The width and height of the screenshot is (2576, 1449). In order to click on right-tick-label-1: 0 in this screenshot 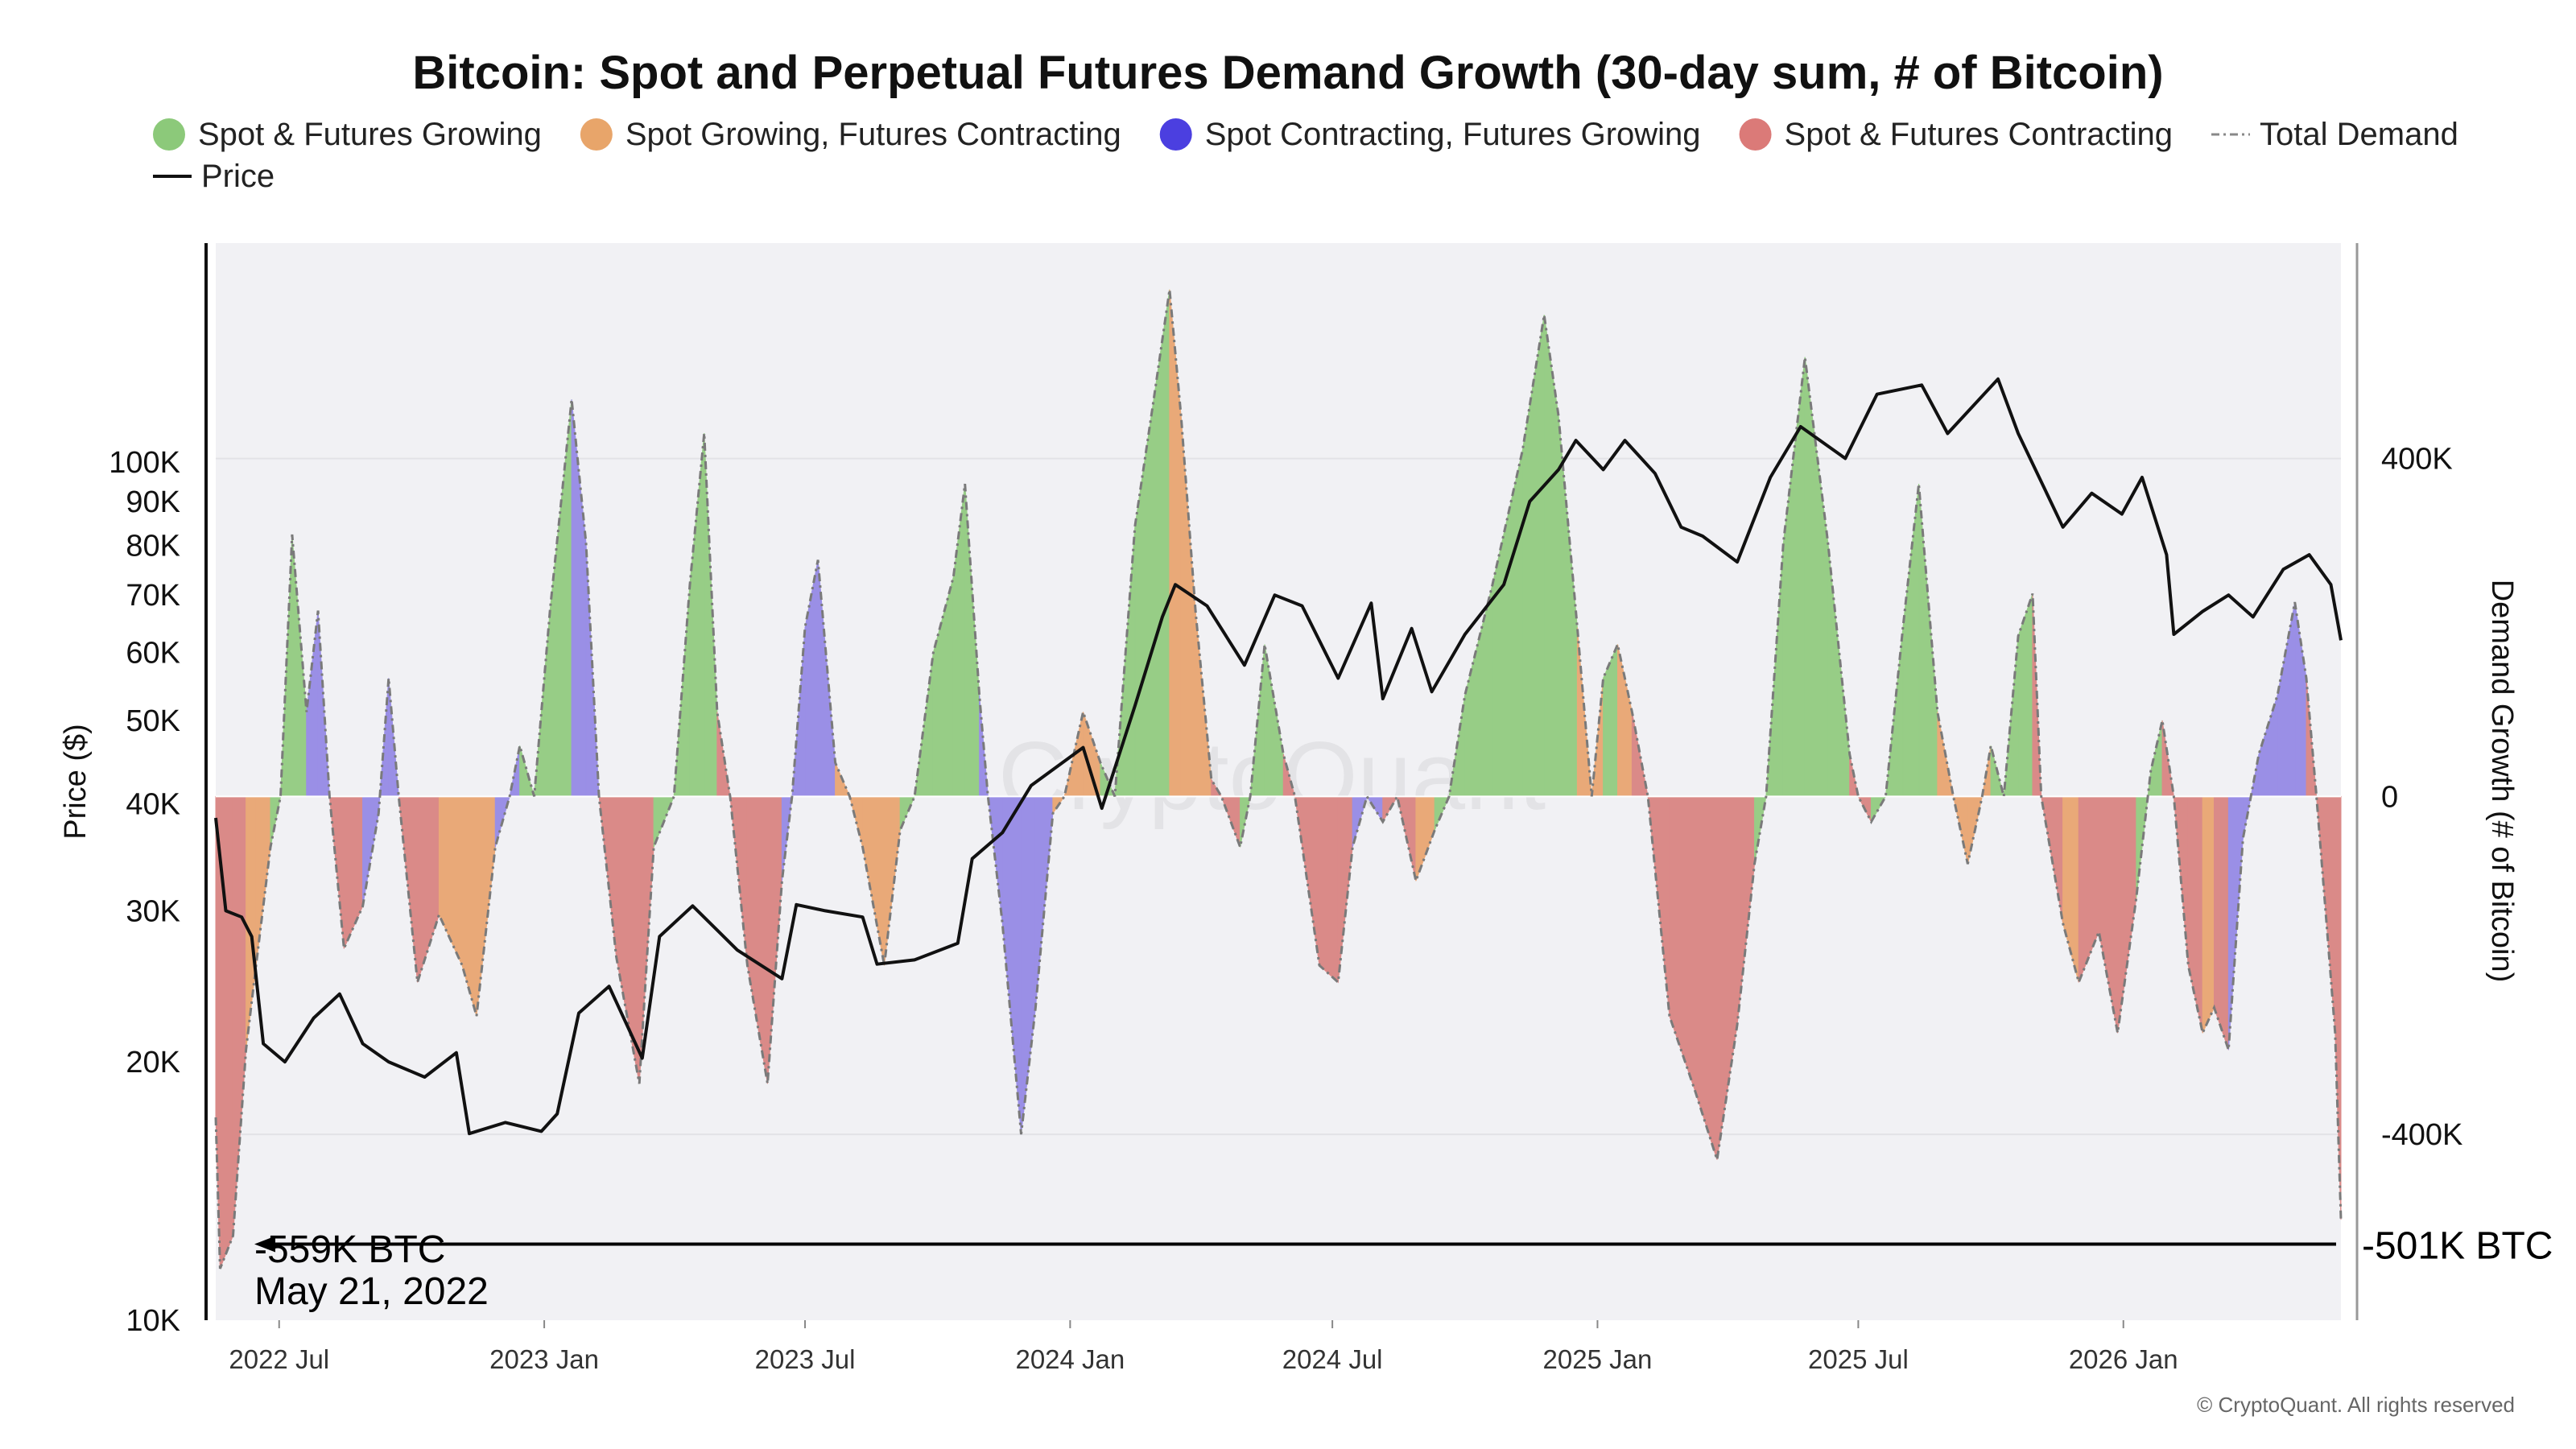, I will do `click(2389, 797)`.